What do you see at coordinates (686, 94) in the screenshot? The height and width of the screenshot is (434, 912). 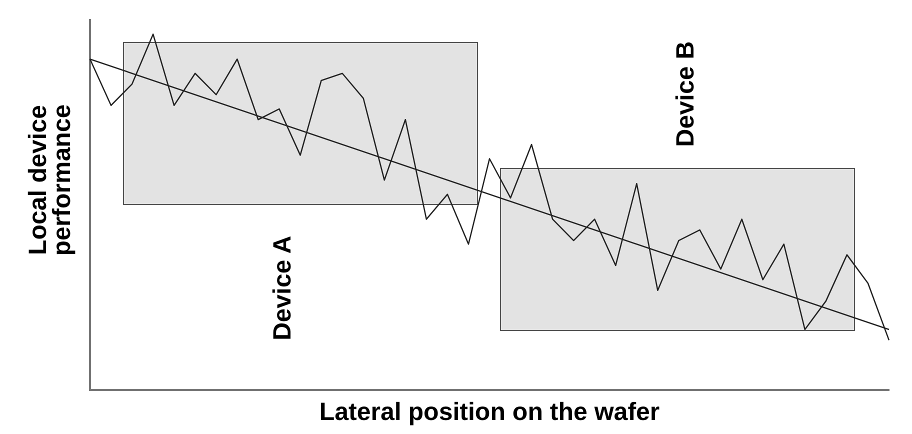 I see `annotation: Device B` at bounding box center [686, 94].